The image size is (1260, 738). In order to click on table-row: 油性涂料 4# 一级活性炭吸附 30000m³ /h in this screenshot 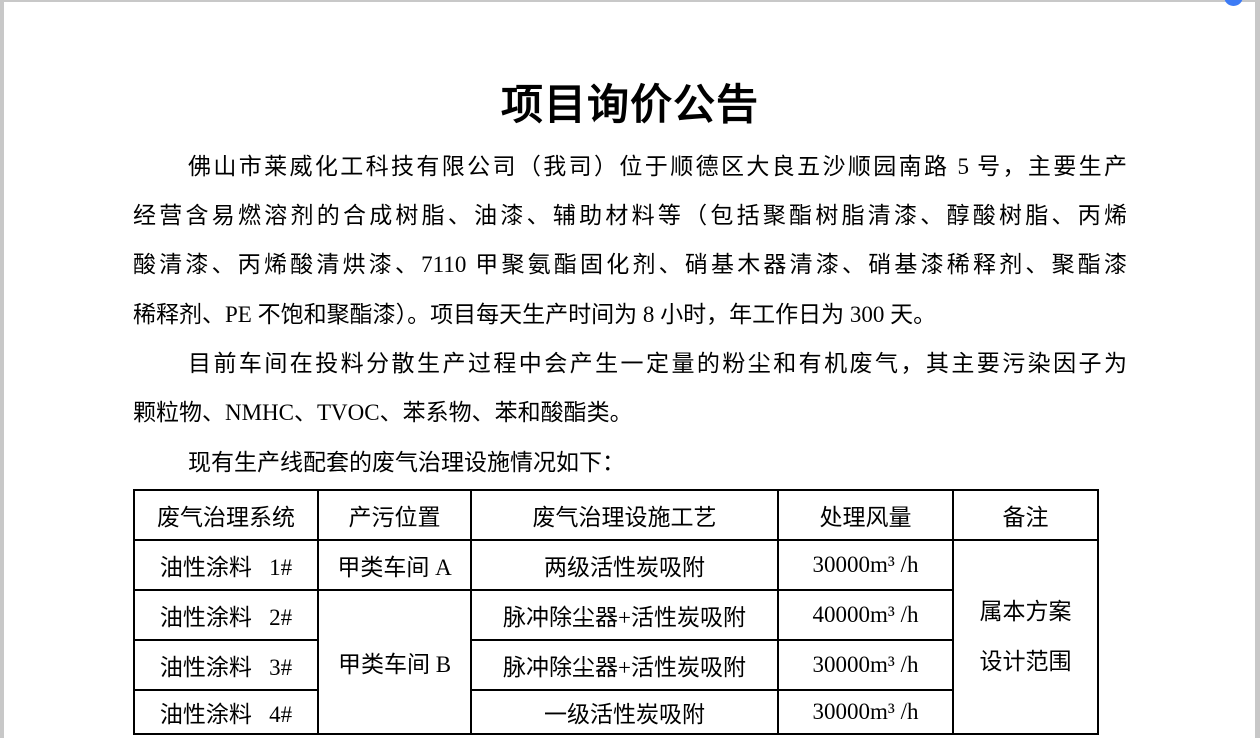, I will do `click(615, 711)`.